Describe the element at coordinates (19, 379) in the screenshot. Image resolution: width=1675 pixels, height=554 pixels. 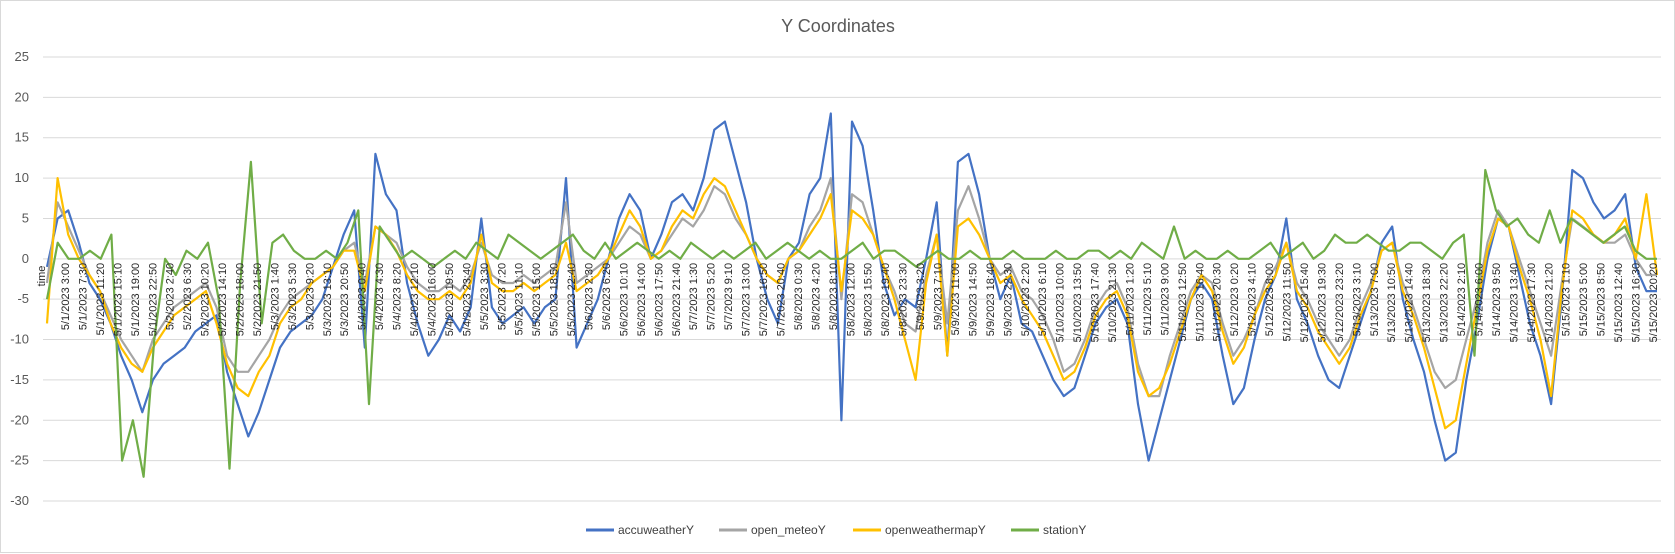
I see `y-tick-label: -15` at that location.